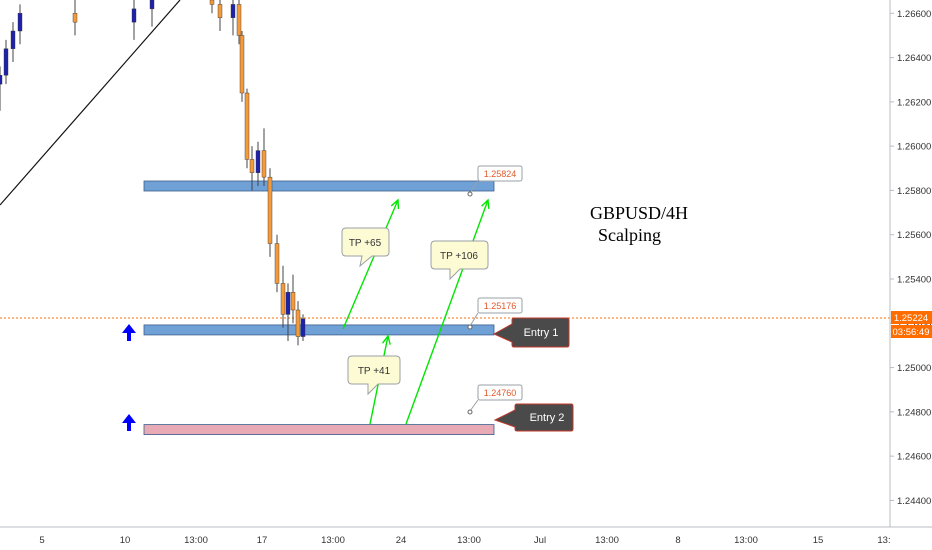 The height and width of the screenshot is (550, 932). I want to click on x-tick-label: Jul, so click(540, 540).